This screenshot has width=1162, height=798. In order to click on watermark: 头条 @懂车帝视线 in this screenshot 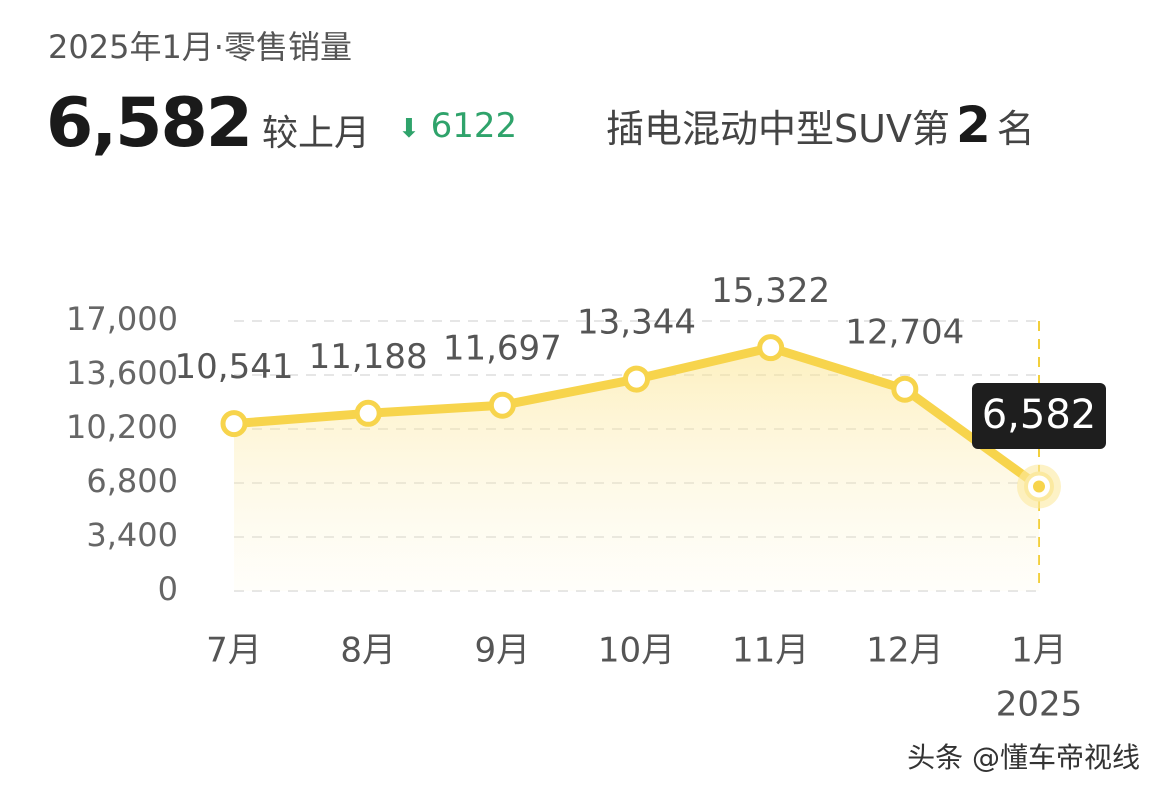, I will do `click(1023, 757)`.